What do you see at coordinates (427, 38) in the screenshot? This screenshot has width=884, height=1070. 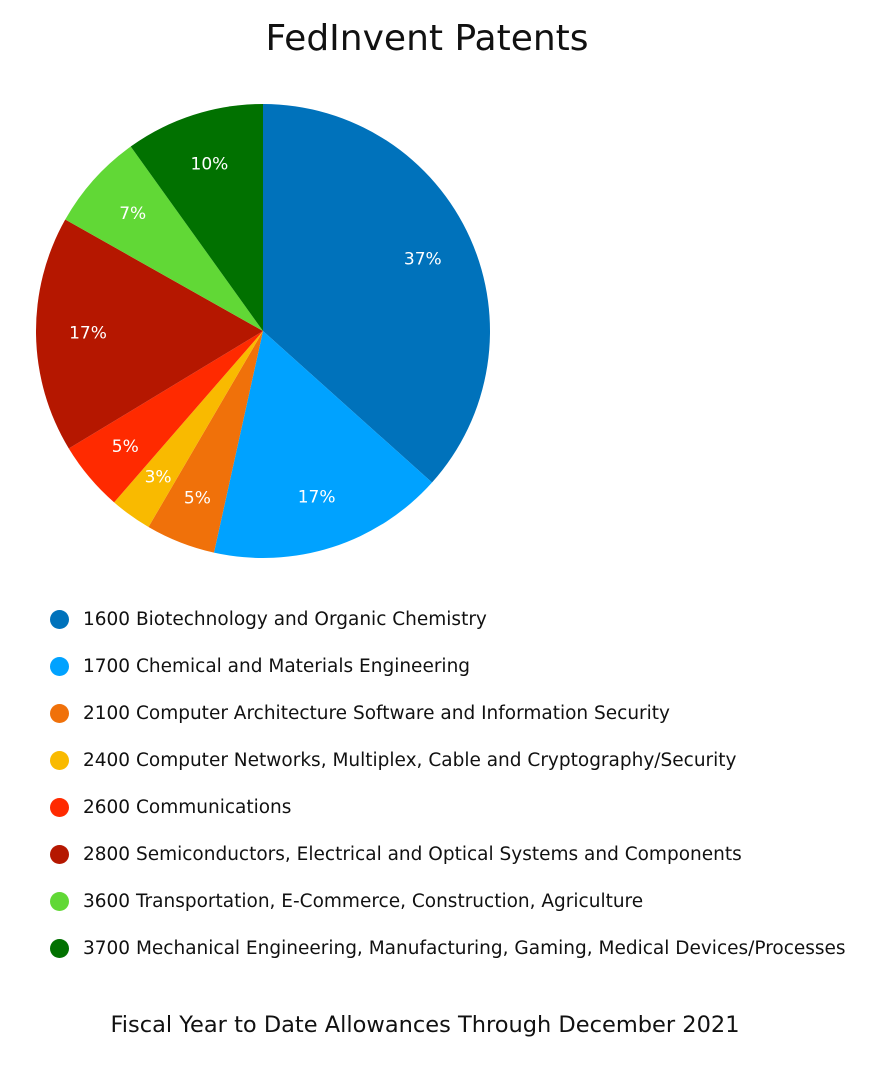 I see `chart-title: FedInvent Patents` at bounding box center [427, 38].